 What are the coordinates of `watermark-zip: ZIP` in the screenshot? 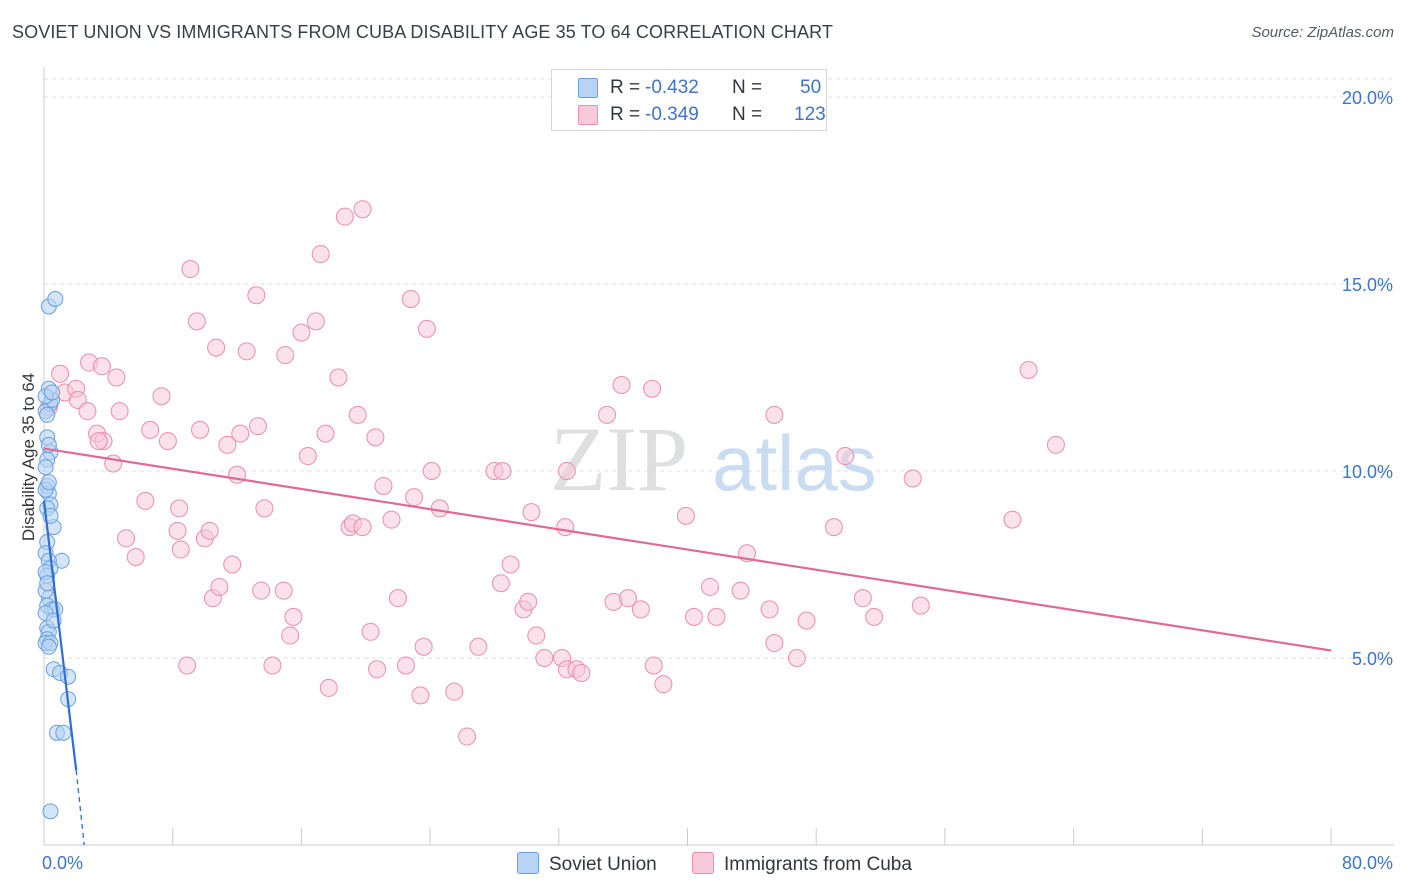 It's located at (619, 459).